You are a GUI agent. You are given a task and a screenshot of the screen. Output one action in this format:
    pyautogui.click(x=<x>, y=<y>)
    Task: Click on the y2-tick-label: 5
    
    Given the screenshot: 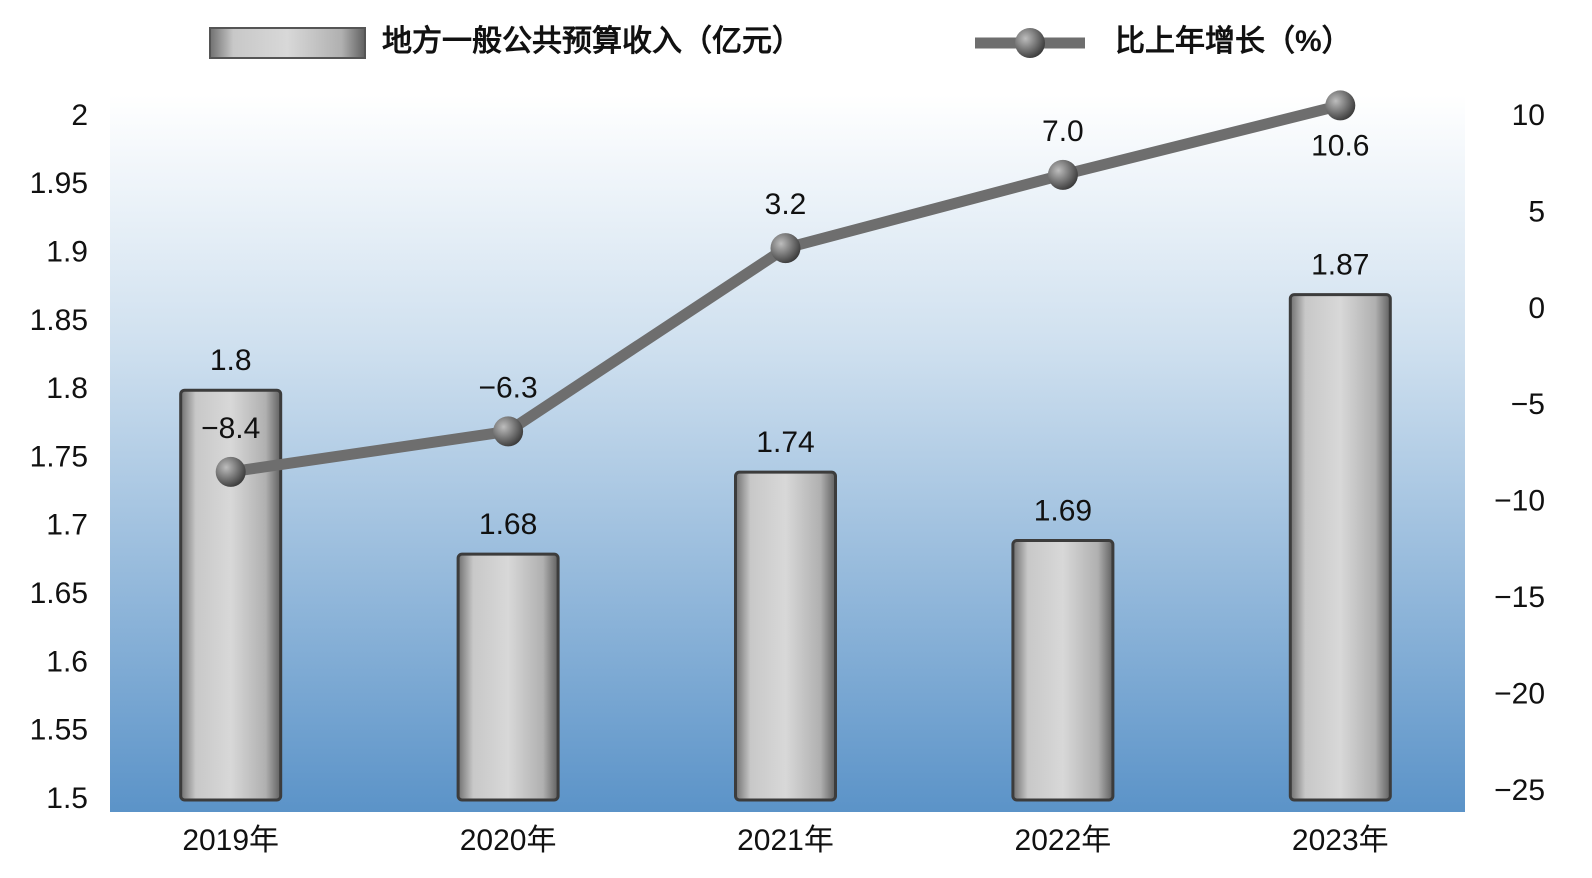 What is the action you would take?
    pyautogui.click(x=1536, y=211)
    